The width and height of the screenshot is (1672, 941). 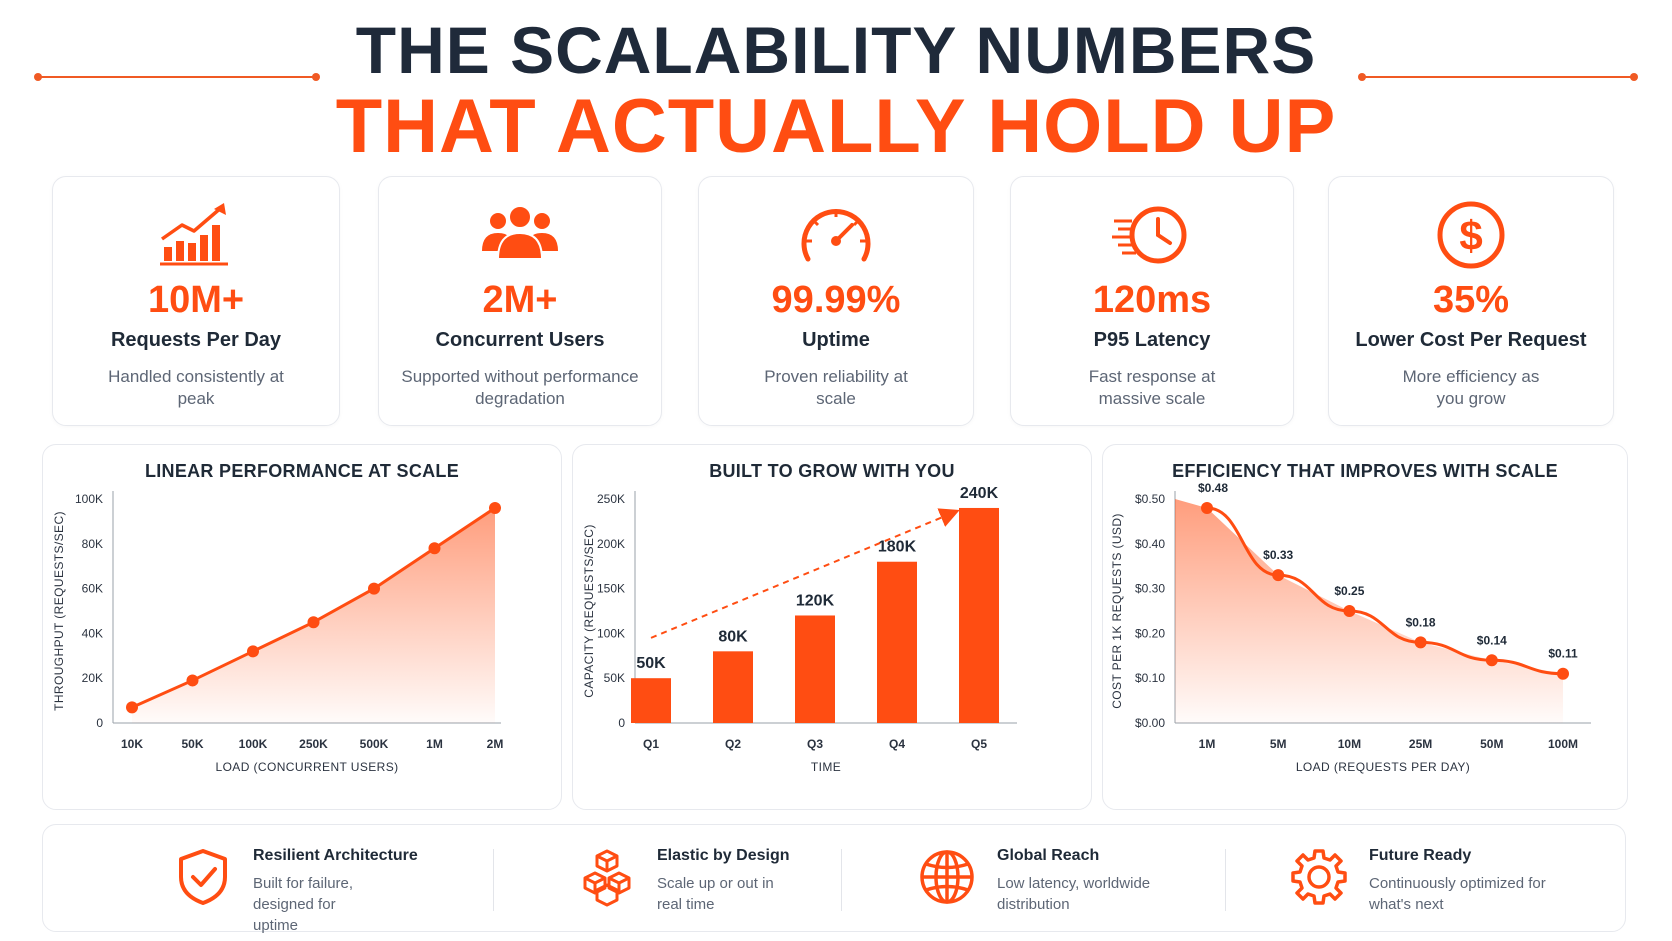 What do you see at coordinates (335, 855) in the screenshot?
I see `feature-title: Resilient Architecture` at bounding box center [335, 855].